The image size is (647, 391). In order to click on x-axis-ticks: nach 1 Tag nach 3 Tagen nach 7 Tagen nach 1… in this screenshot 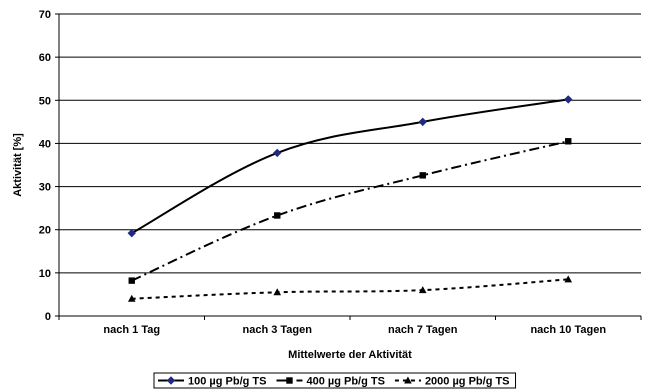, I will do `click(350, 326)`.